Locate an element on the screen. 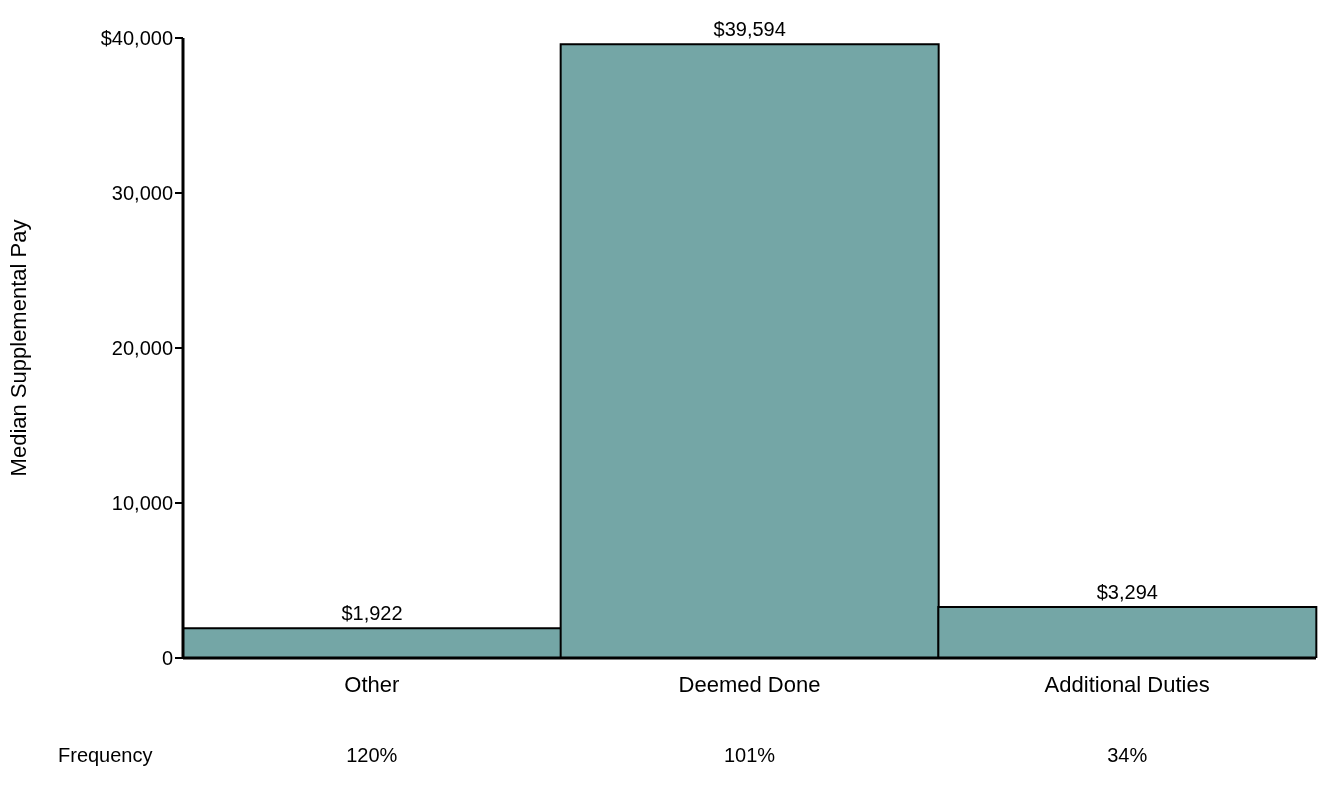 This screenshot has width=1334, height=802. data-label: $39,594 is located at coordinates (749, 29).